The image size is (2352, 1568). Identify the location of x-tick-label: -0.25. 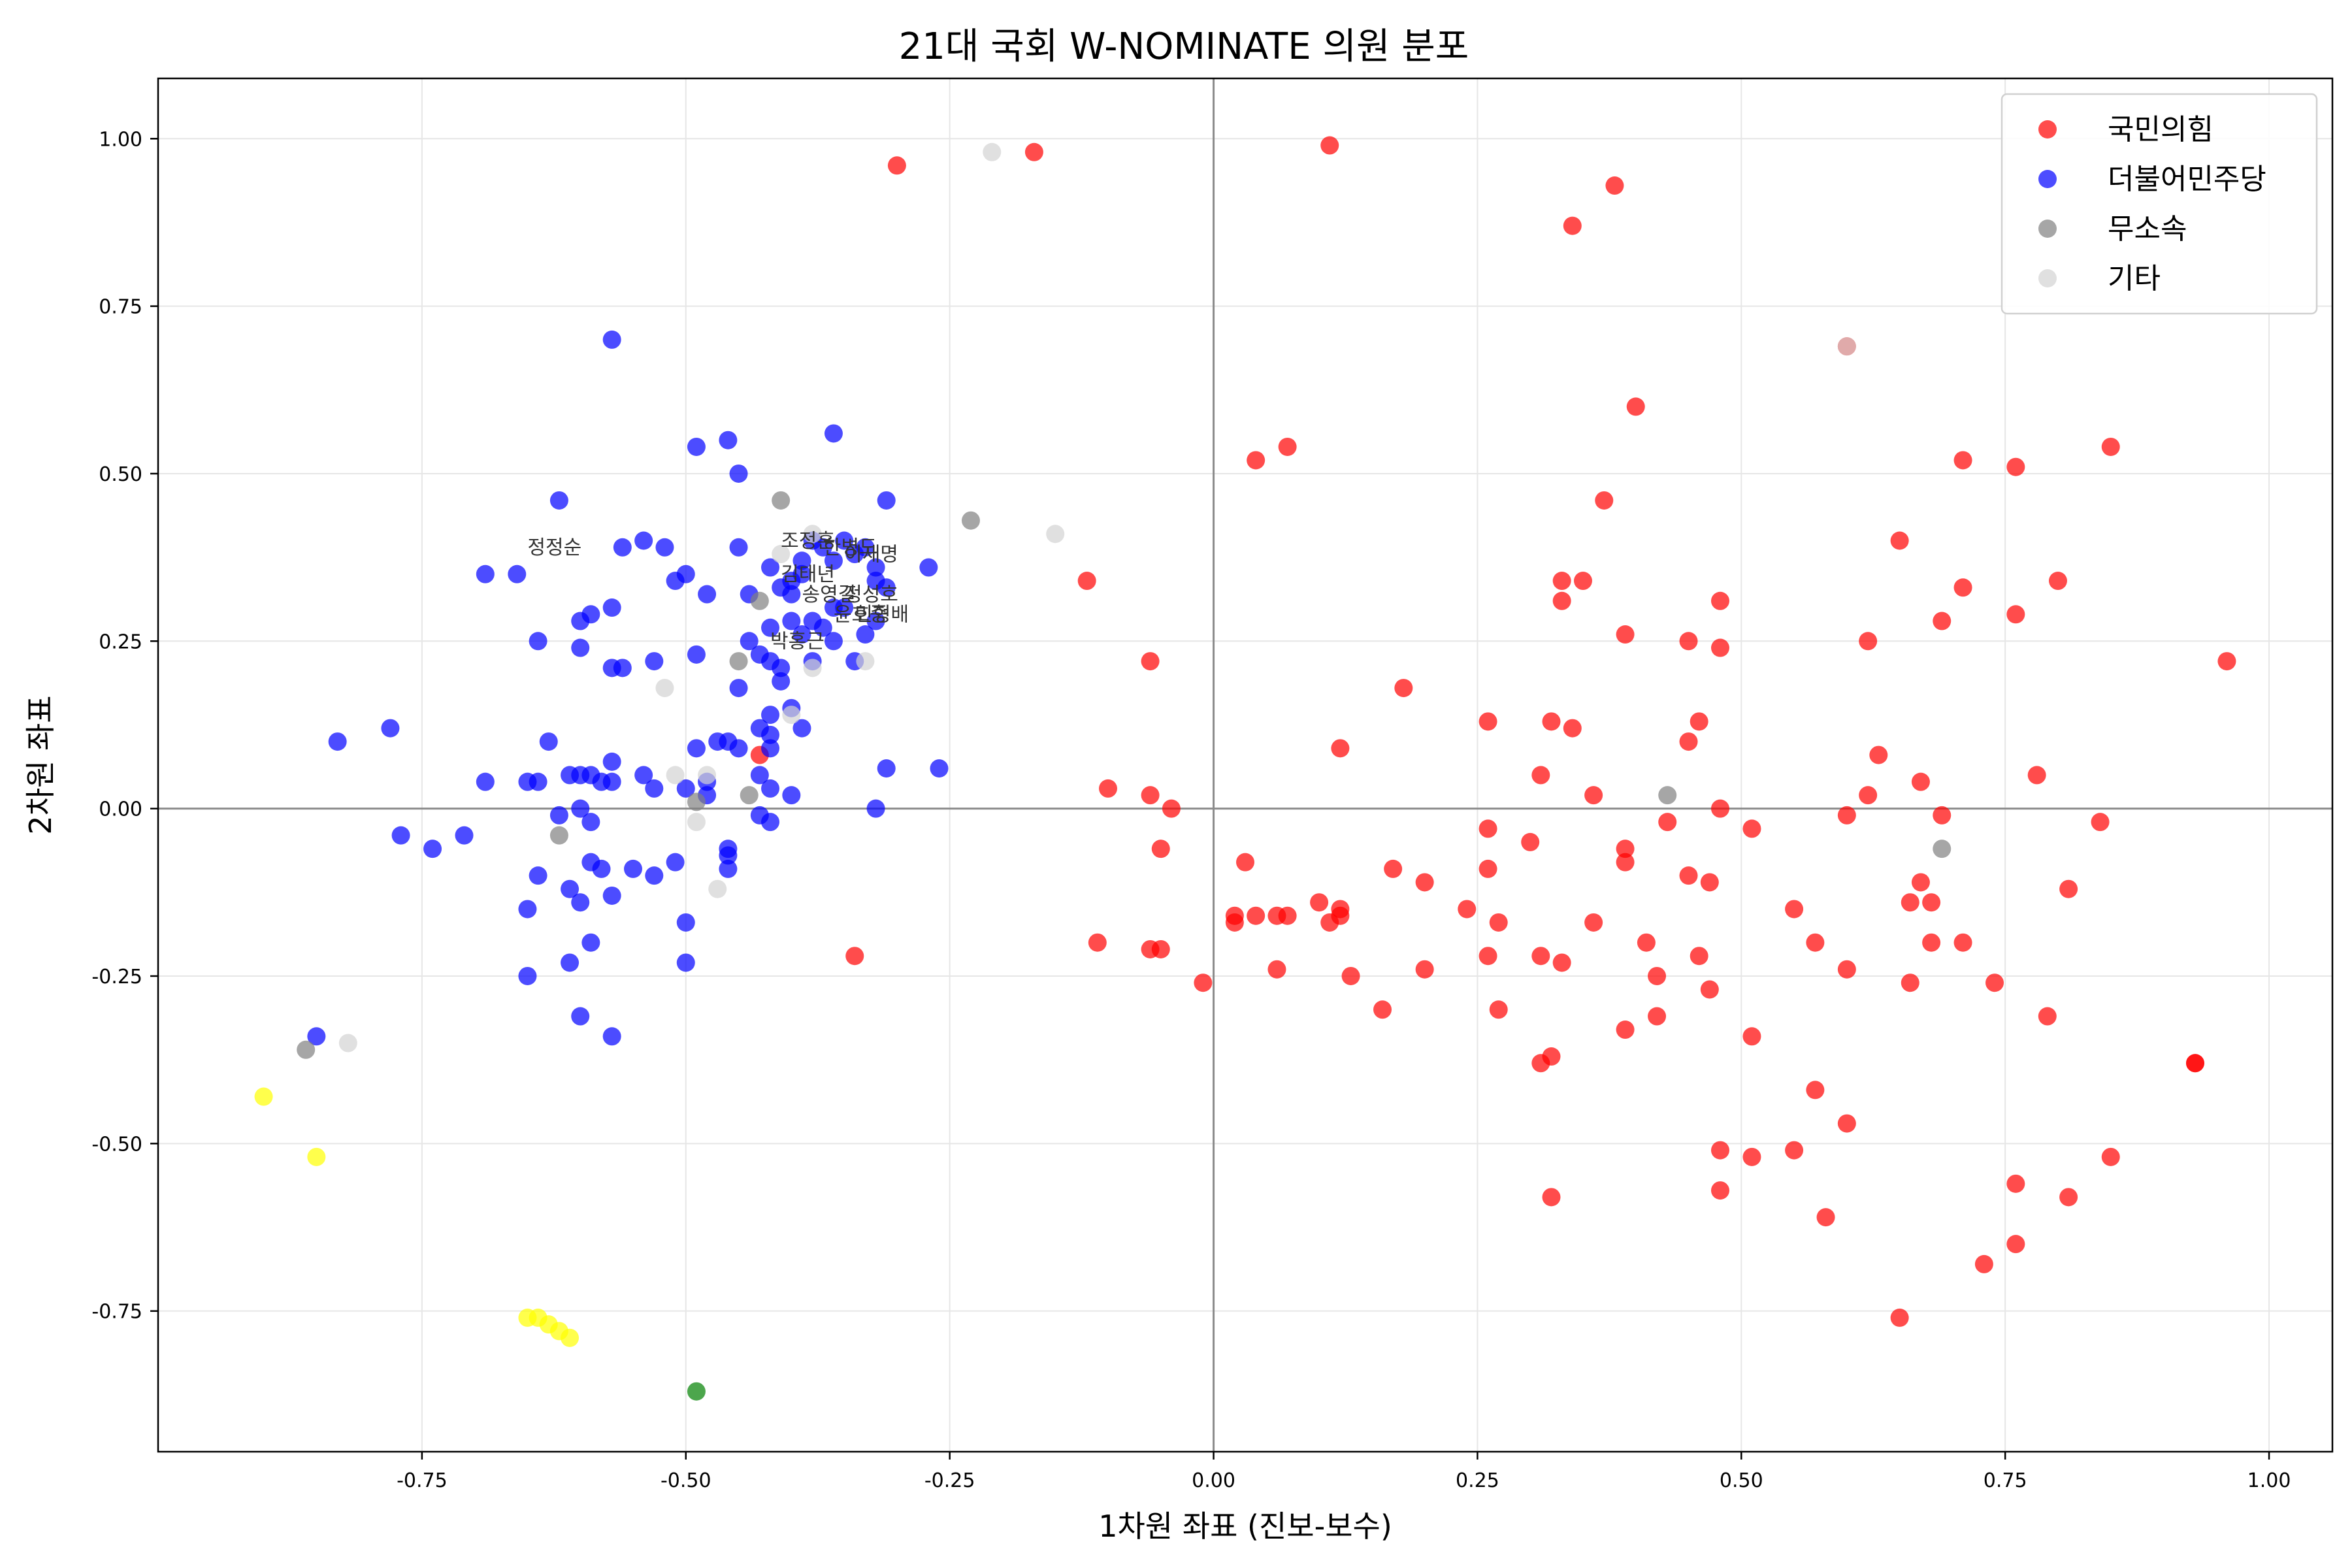
(949, 1480).